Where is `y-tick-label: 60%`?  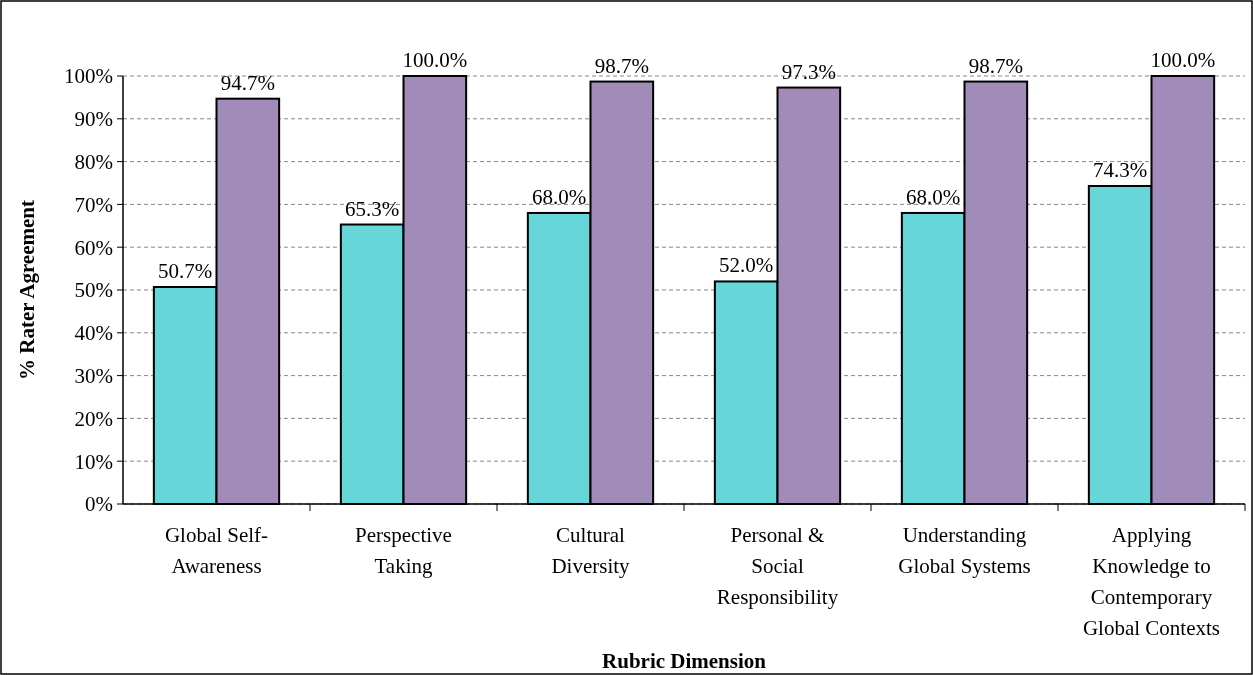 y-tick-label: 60% is located at coordinates (93, 247).